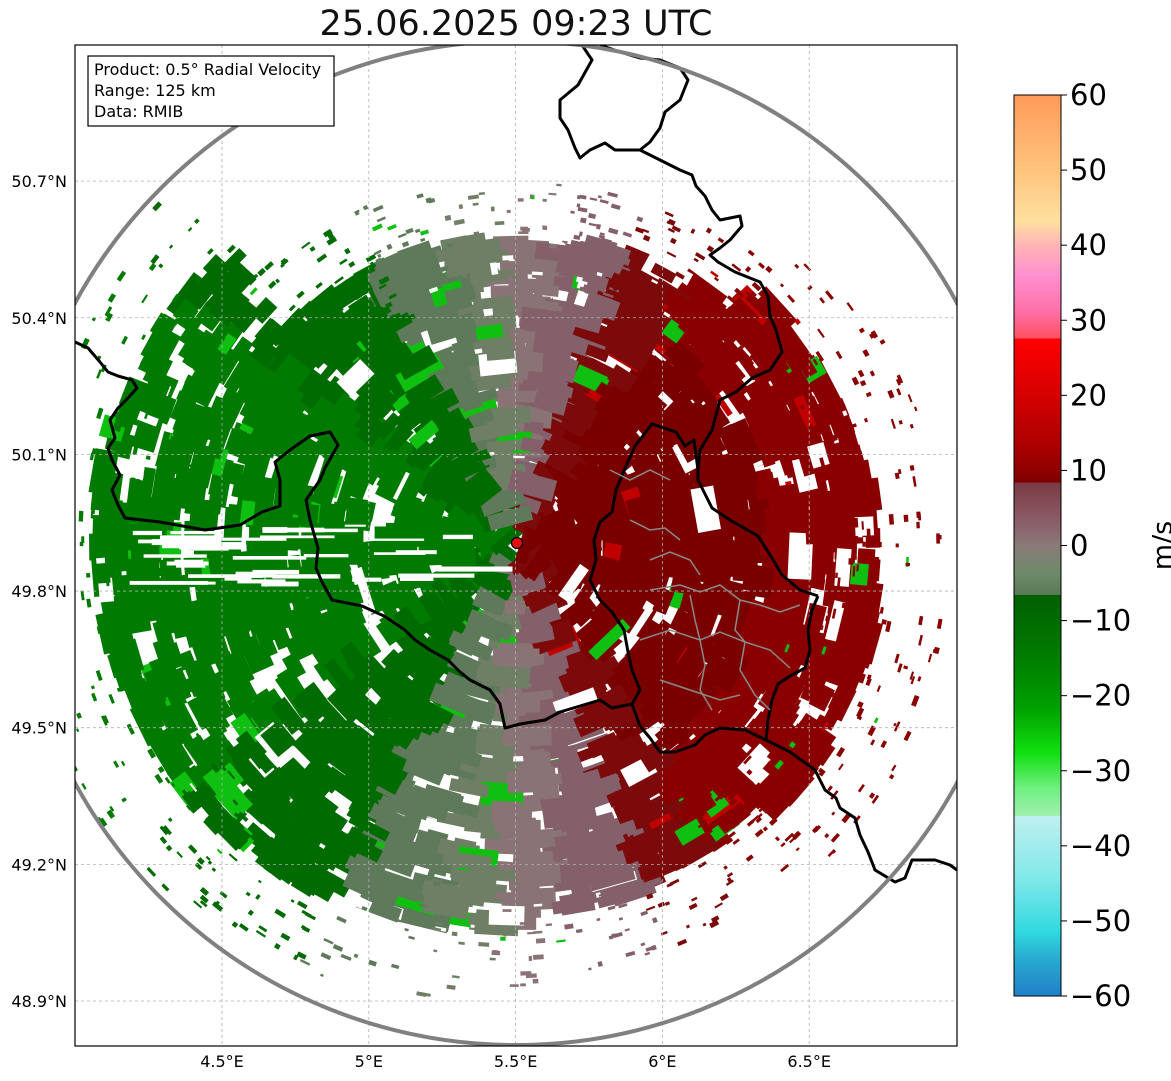 This screenshot has width=1171, height=1081. I want to click on colorbar-tick: 30, so click(1088, 320).